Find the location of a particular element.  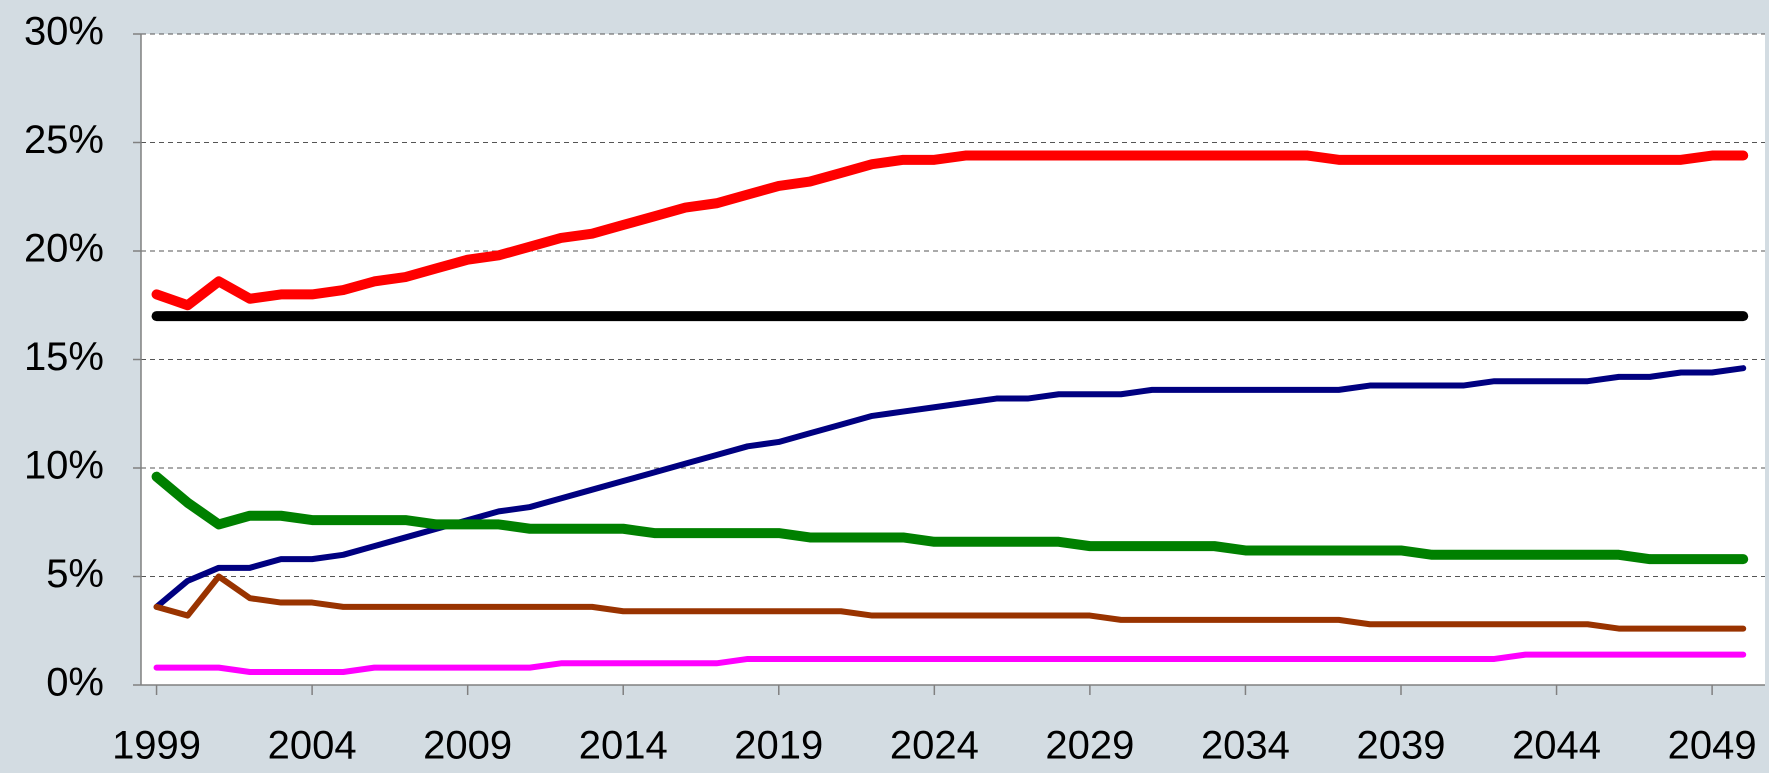

y-tick-label: 15% is located at coordinates (64, 357).